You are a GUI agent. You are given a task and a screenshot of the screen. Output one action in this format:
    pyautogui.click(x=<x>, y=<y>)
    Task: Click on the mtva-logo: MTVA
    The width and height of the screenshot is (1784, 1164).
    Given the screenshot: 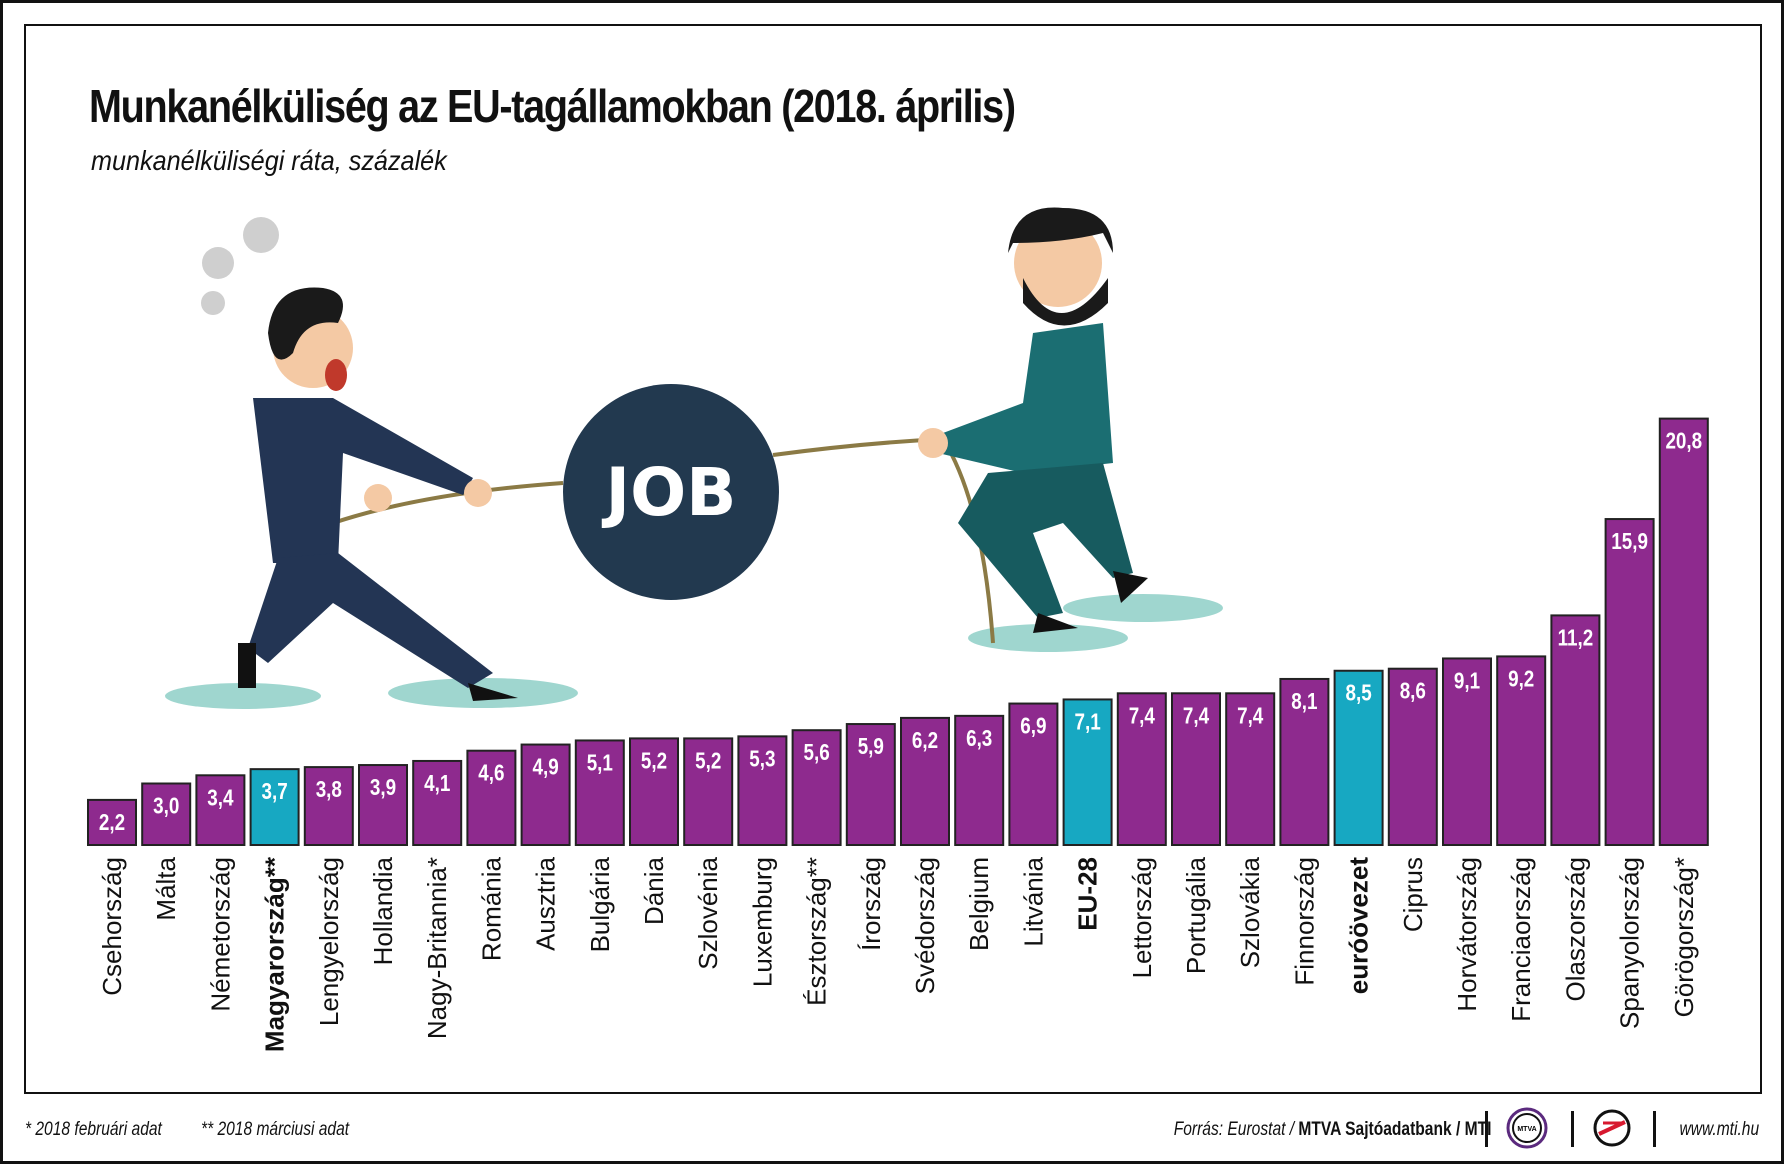 What is the action you would take?
    pyautogui.click(x=1527, y=1128)
    